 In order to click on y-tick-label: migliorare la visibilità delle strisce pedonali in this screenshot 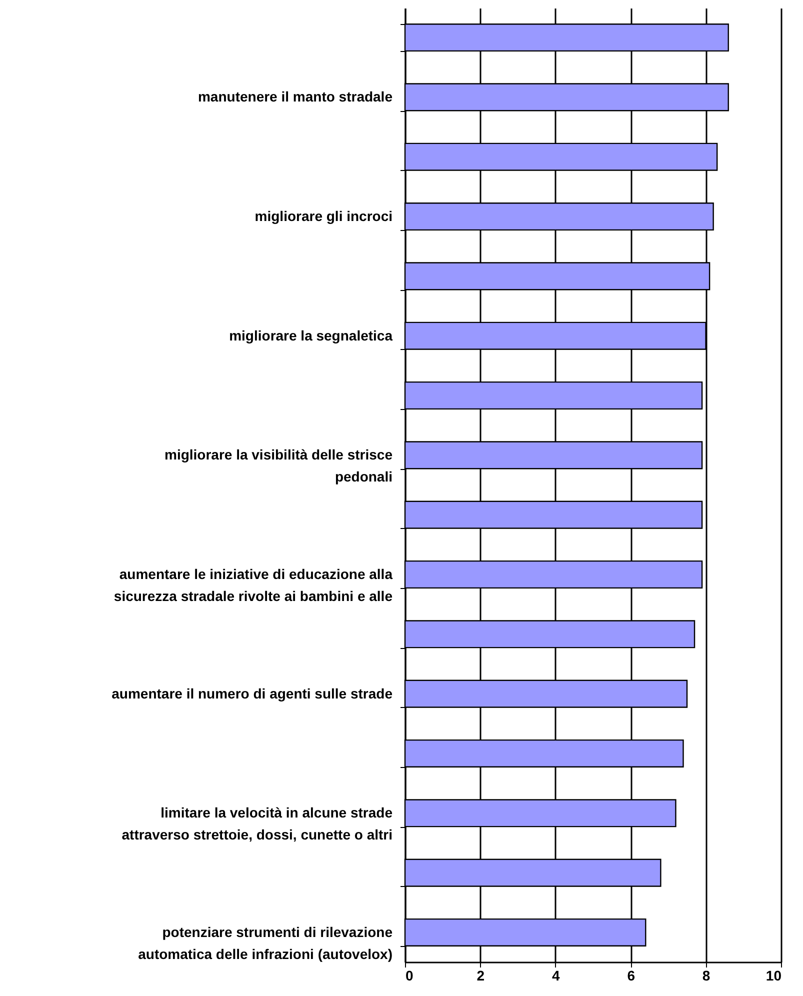, I will do `click(278, 465)`.